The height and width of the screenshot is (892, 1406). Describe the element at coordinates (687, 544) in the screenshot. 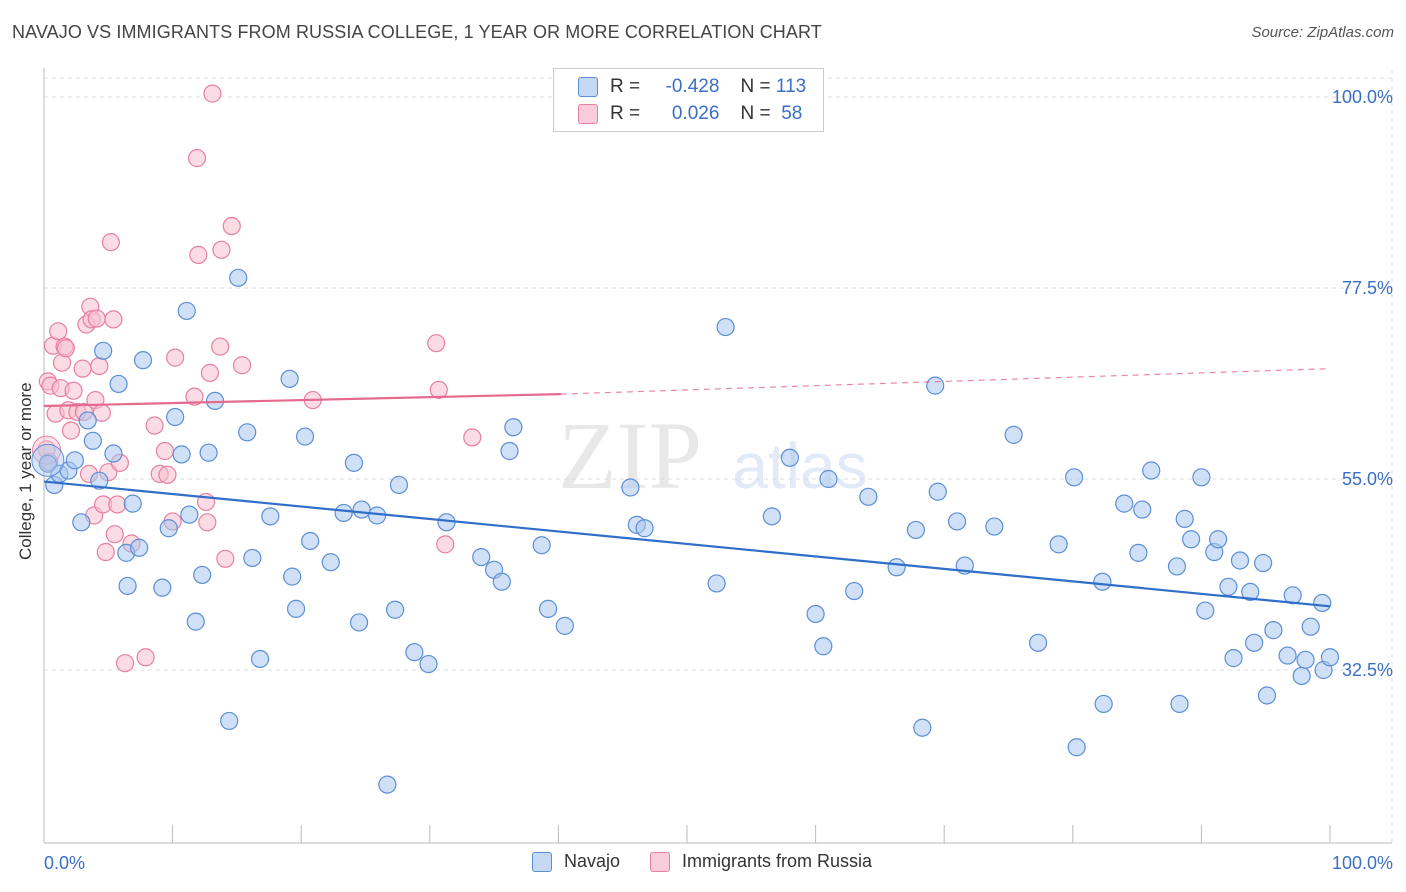

I see `navajo-trend-line` at that location.